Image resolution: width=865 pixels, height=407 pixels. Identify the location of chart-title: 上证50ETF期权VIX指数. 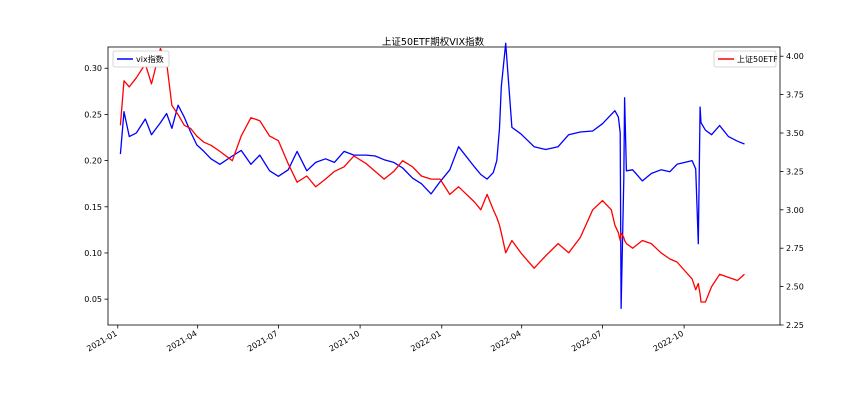
(433, 42).